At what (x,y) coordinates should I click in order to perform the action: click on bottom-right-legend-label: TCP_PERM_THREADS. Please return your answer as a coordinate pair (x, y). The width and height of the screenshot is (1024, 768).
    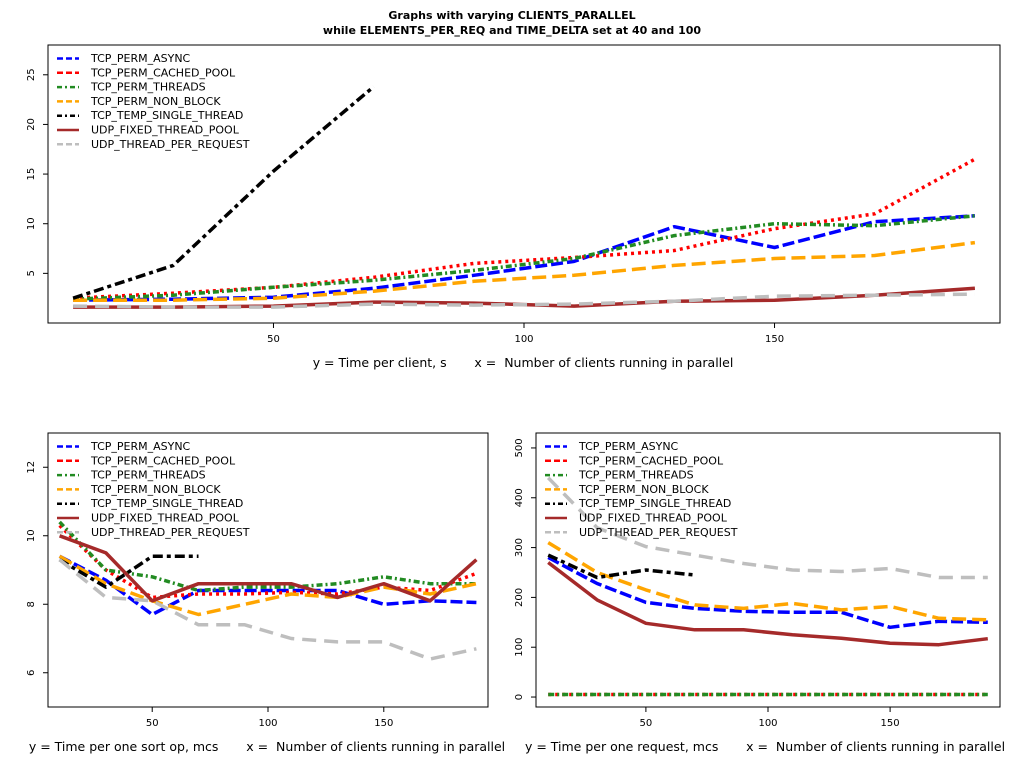
    Looking at the image, I should click on (636, 475).